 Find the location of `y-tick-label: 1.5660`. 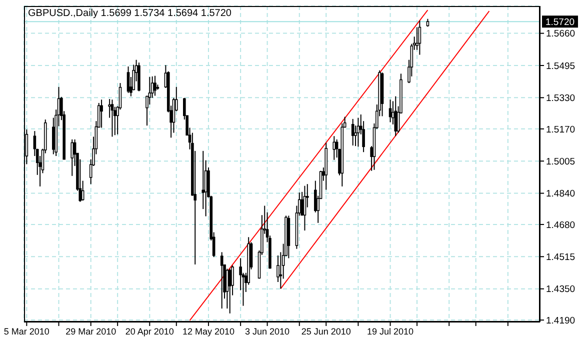

y-tick-label: 1.5660 is located at coordinates (561, 34).